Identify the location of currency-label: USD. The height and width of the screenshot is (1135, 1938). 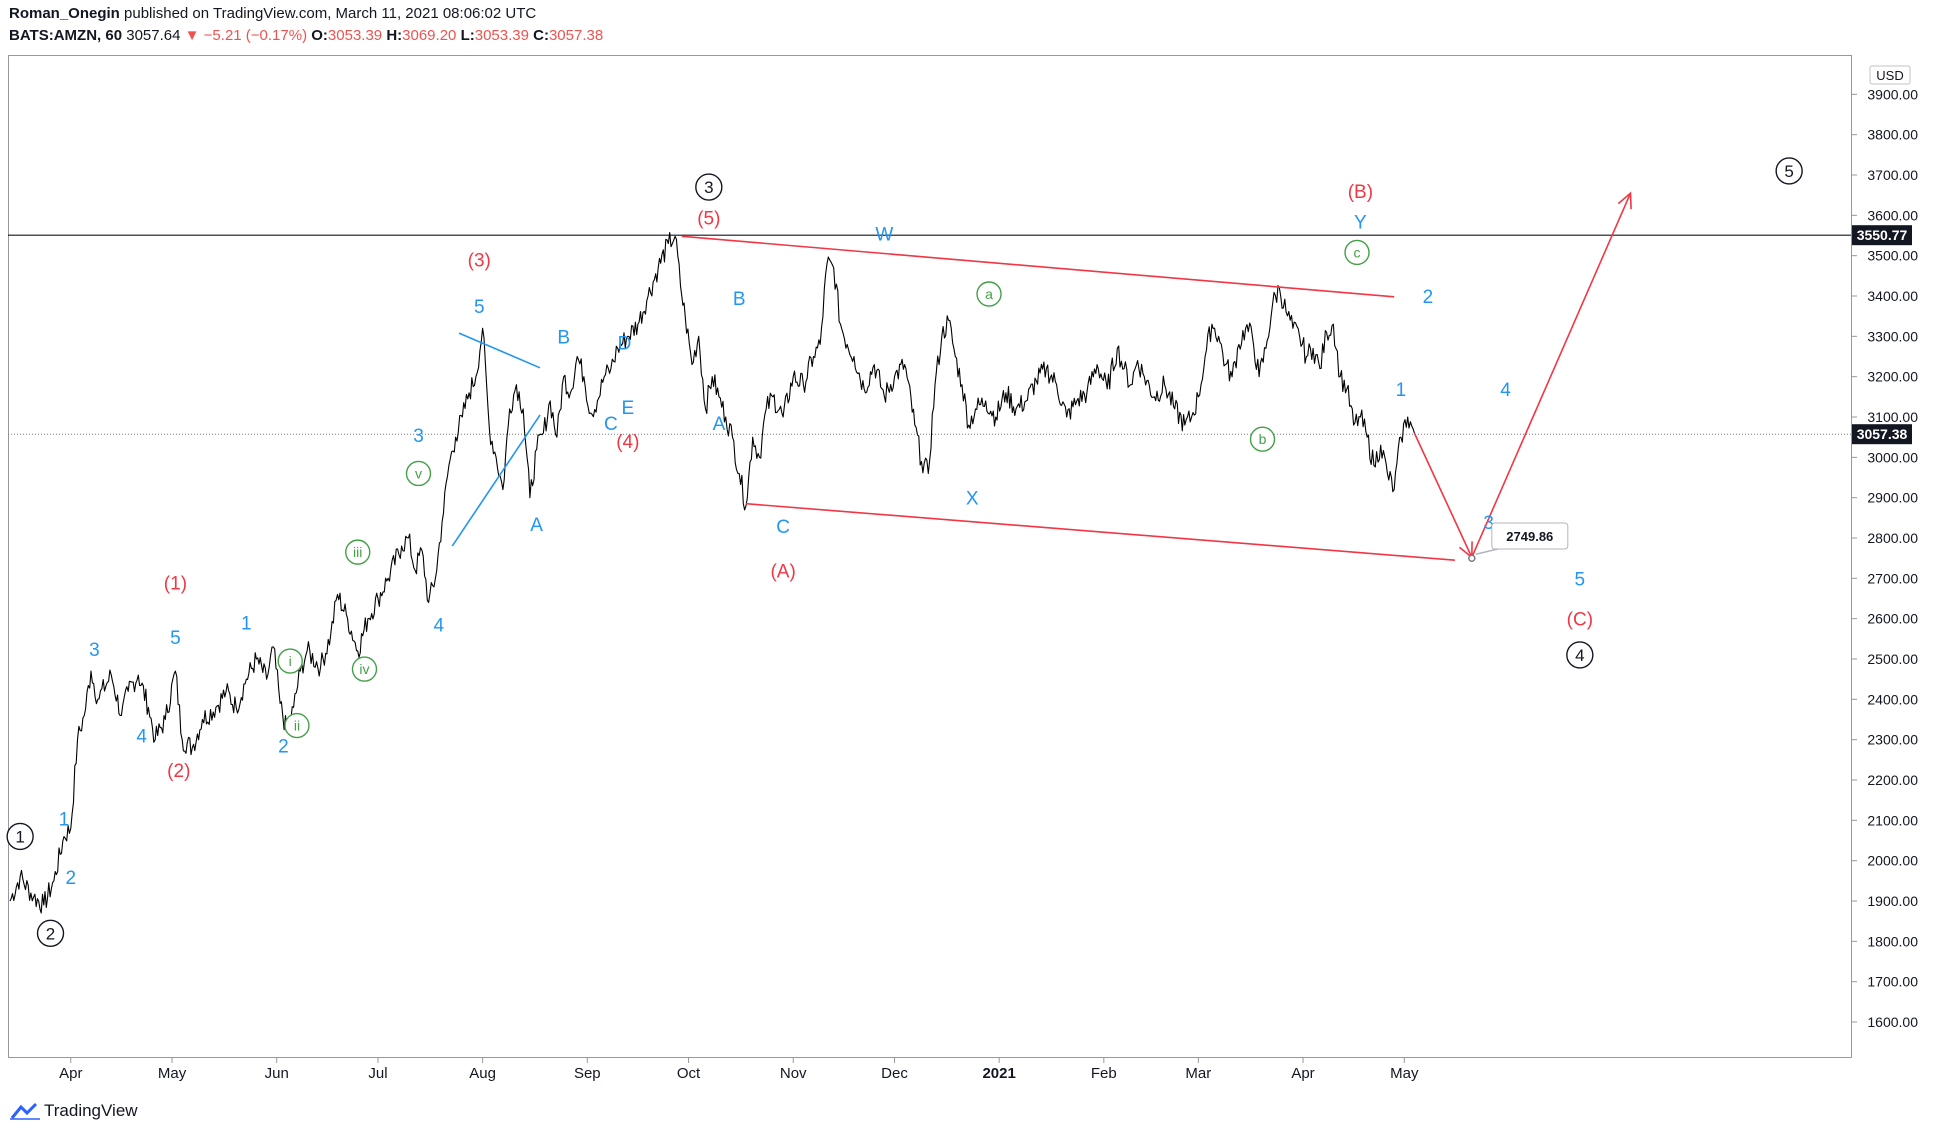
(1889, 75).